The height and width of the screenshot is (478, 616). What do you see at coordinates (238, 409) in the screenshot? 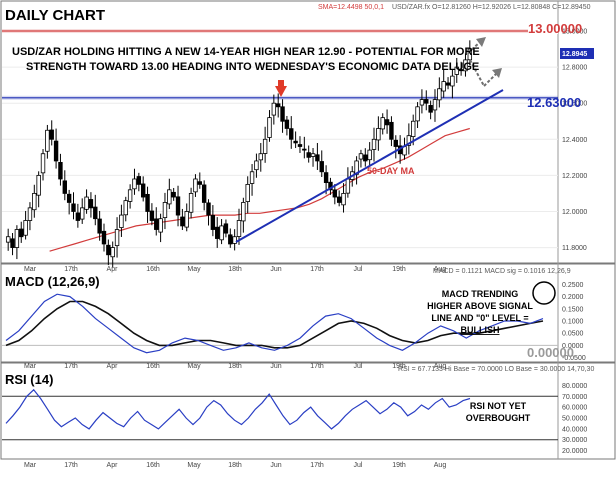
I see `rsi-line` at bounding box center [238, 409].